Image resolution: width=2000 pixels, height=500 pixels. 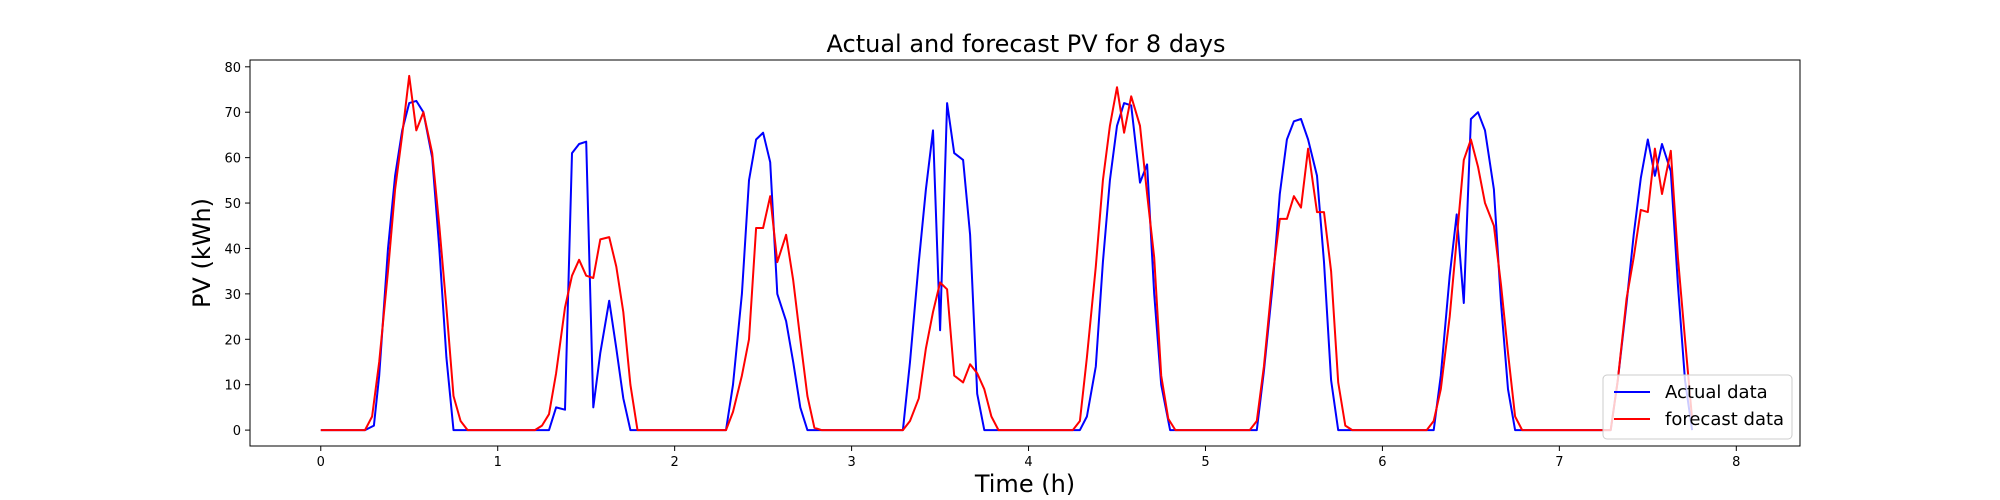 I want to click on legend: Actual data forecast data, so click(x=1697, y=407).